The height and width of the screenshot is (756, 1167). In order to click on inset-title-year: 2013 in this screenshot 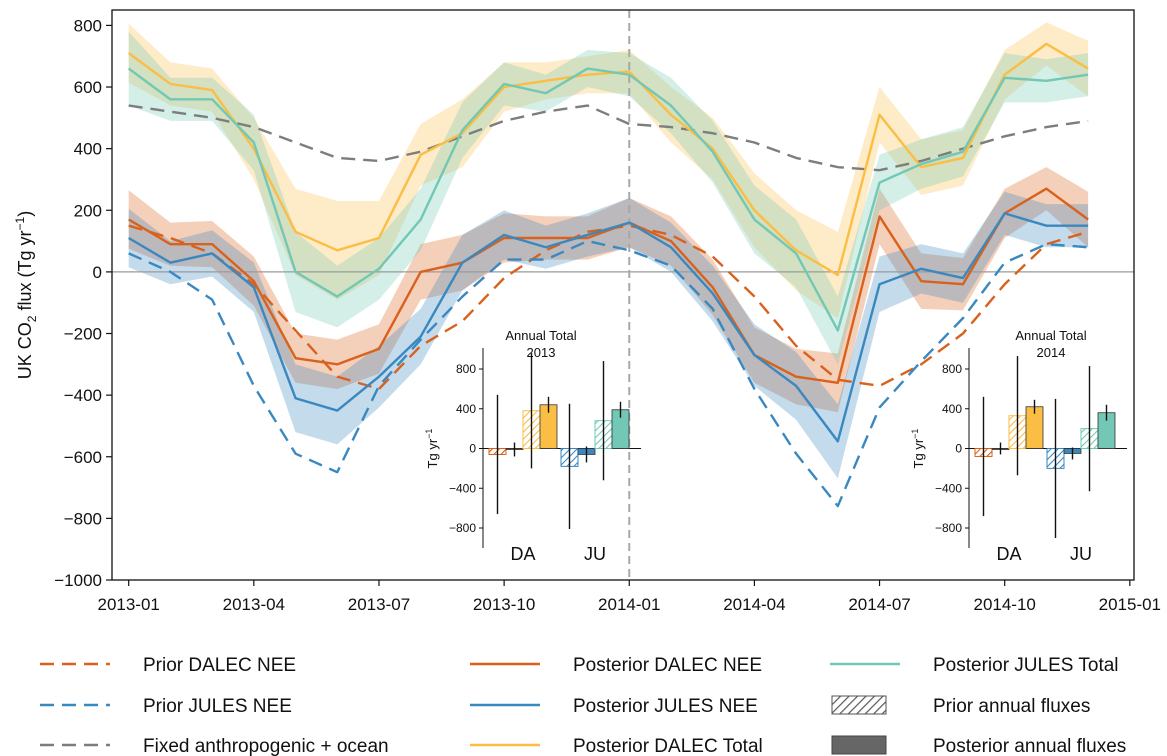, I will do `click(541, 352)`.